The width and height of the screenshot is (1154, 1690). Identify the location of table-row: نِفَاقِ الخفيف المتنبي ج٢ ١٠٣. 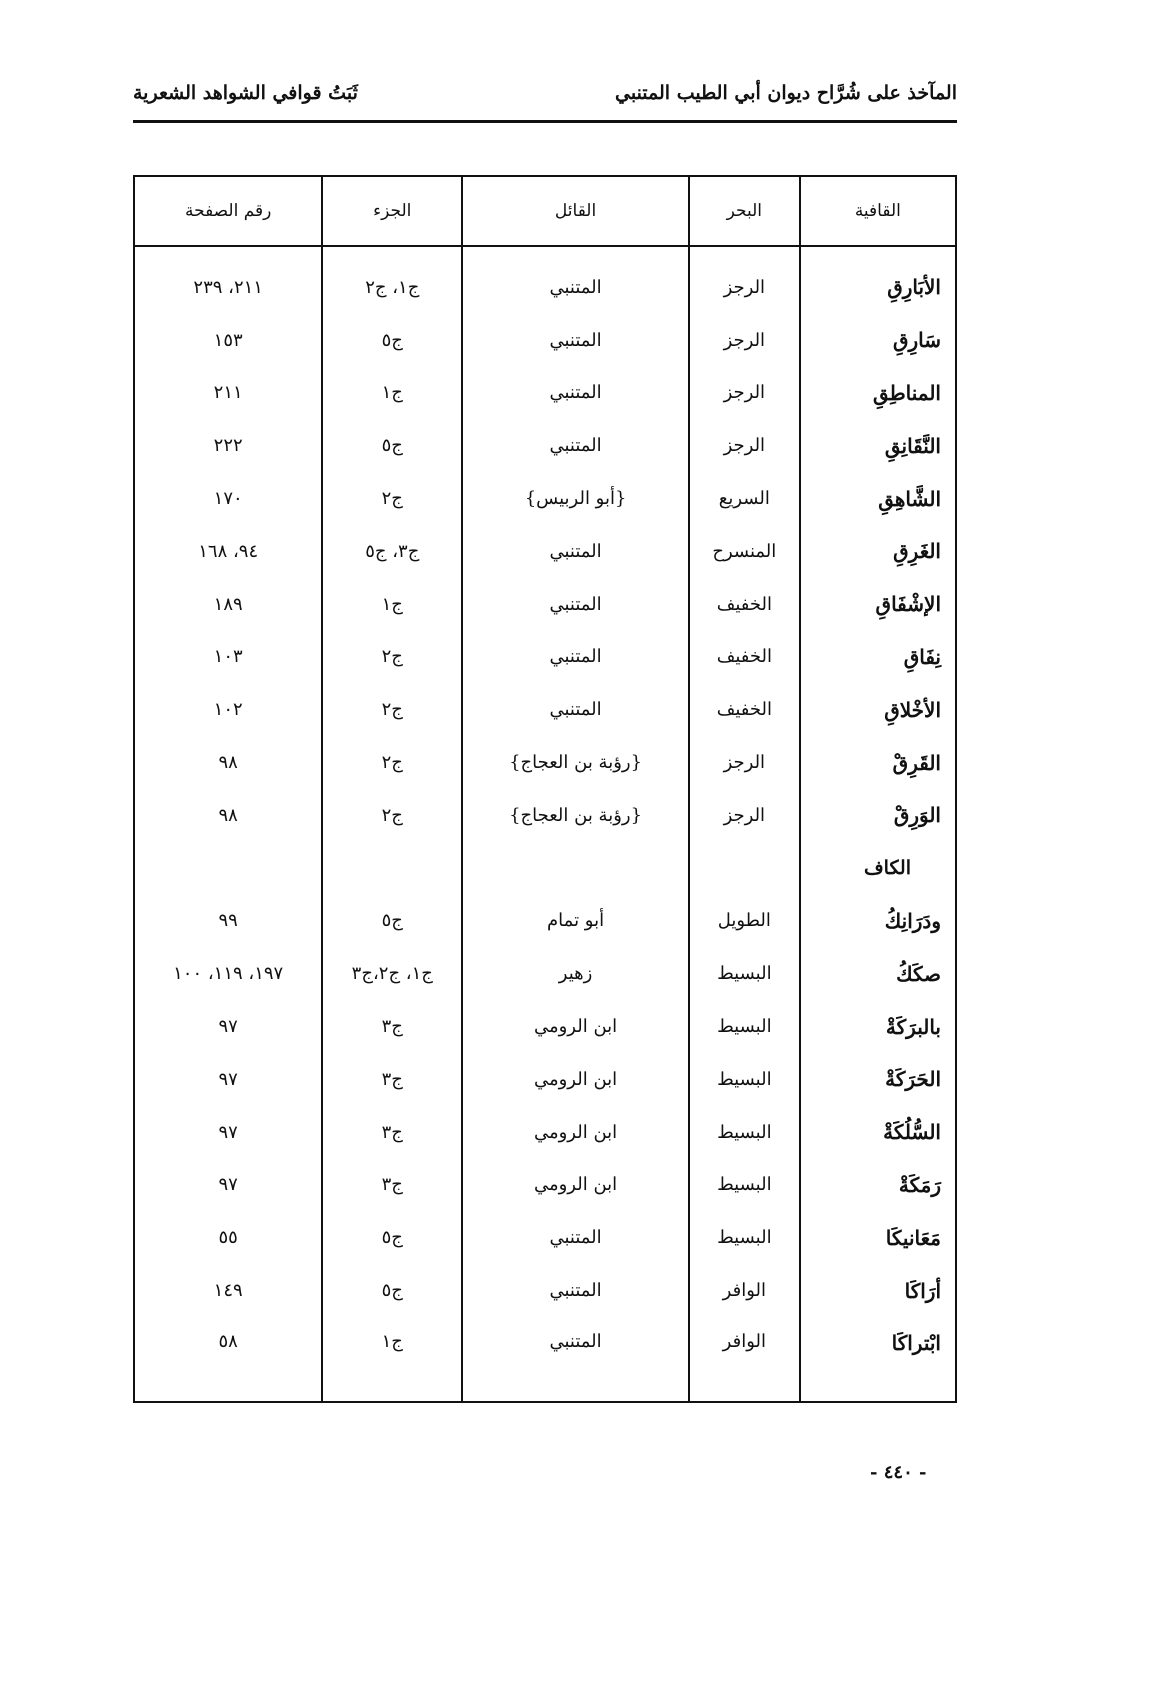
(545, 657).